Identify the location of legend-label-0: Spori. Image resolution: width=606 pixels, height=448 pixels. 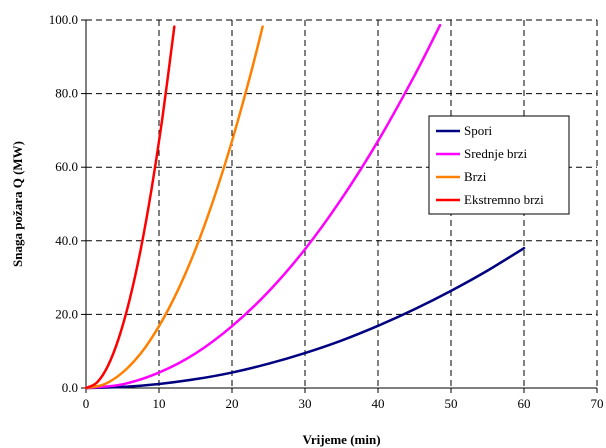
(478, 130).